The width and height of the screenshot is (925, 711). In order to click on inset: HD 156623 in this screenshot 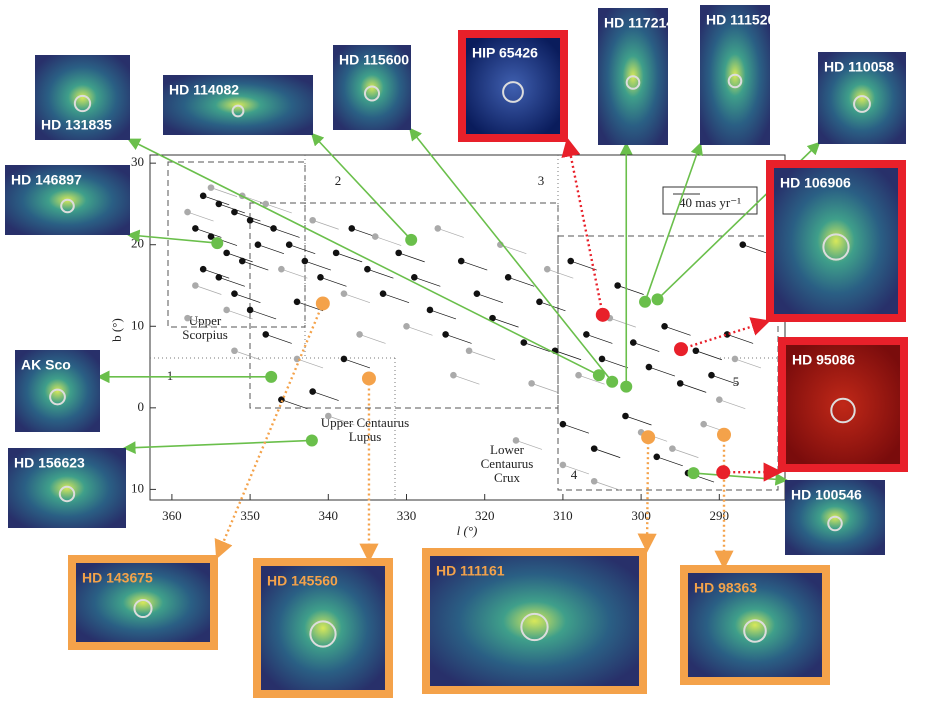, I will do `click(67, 488)`.